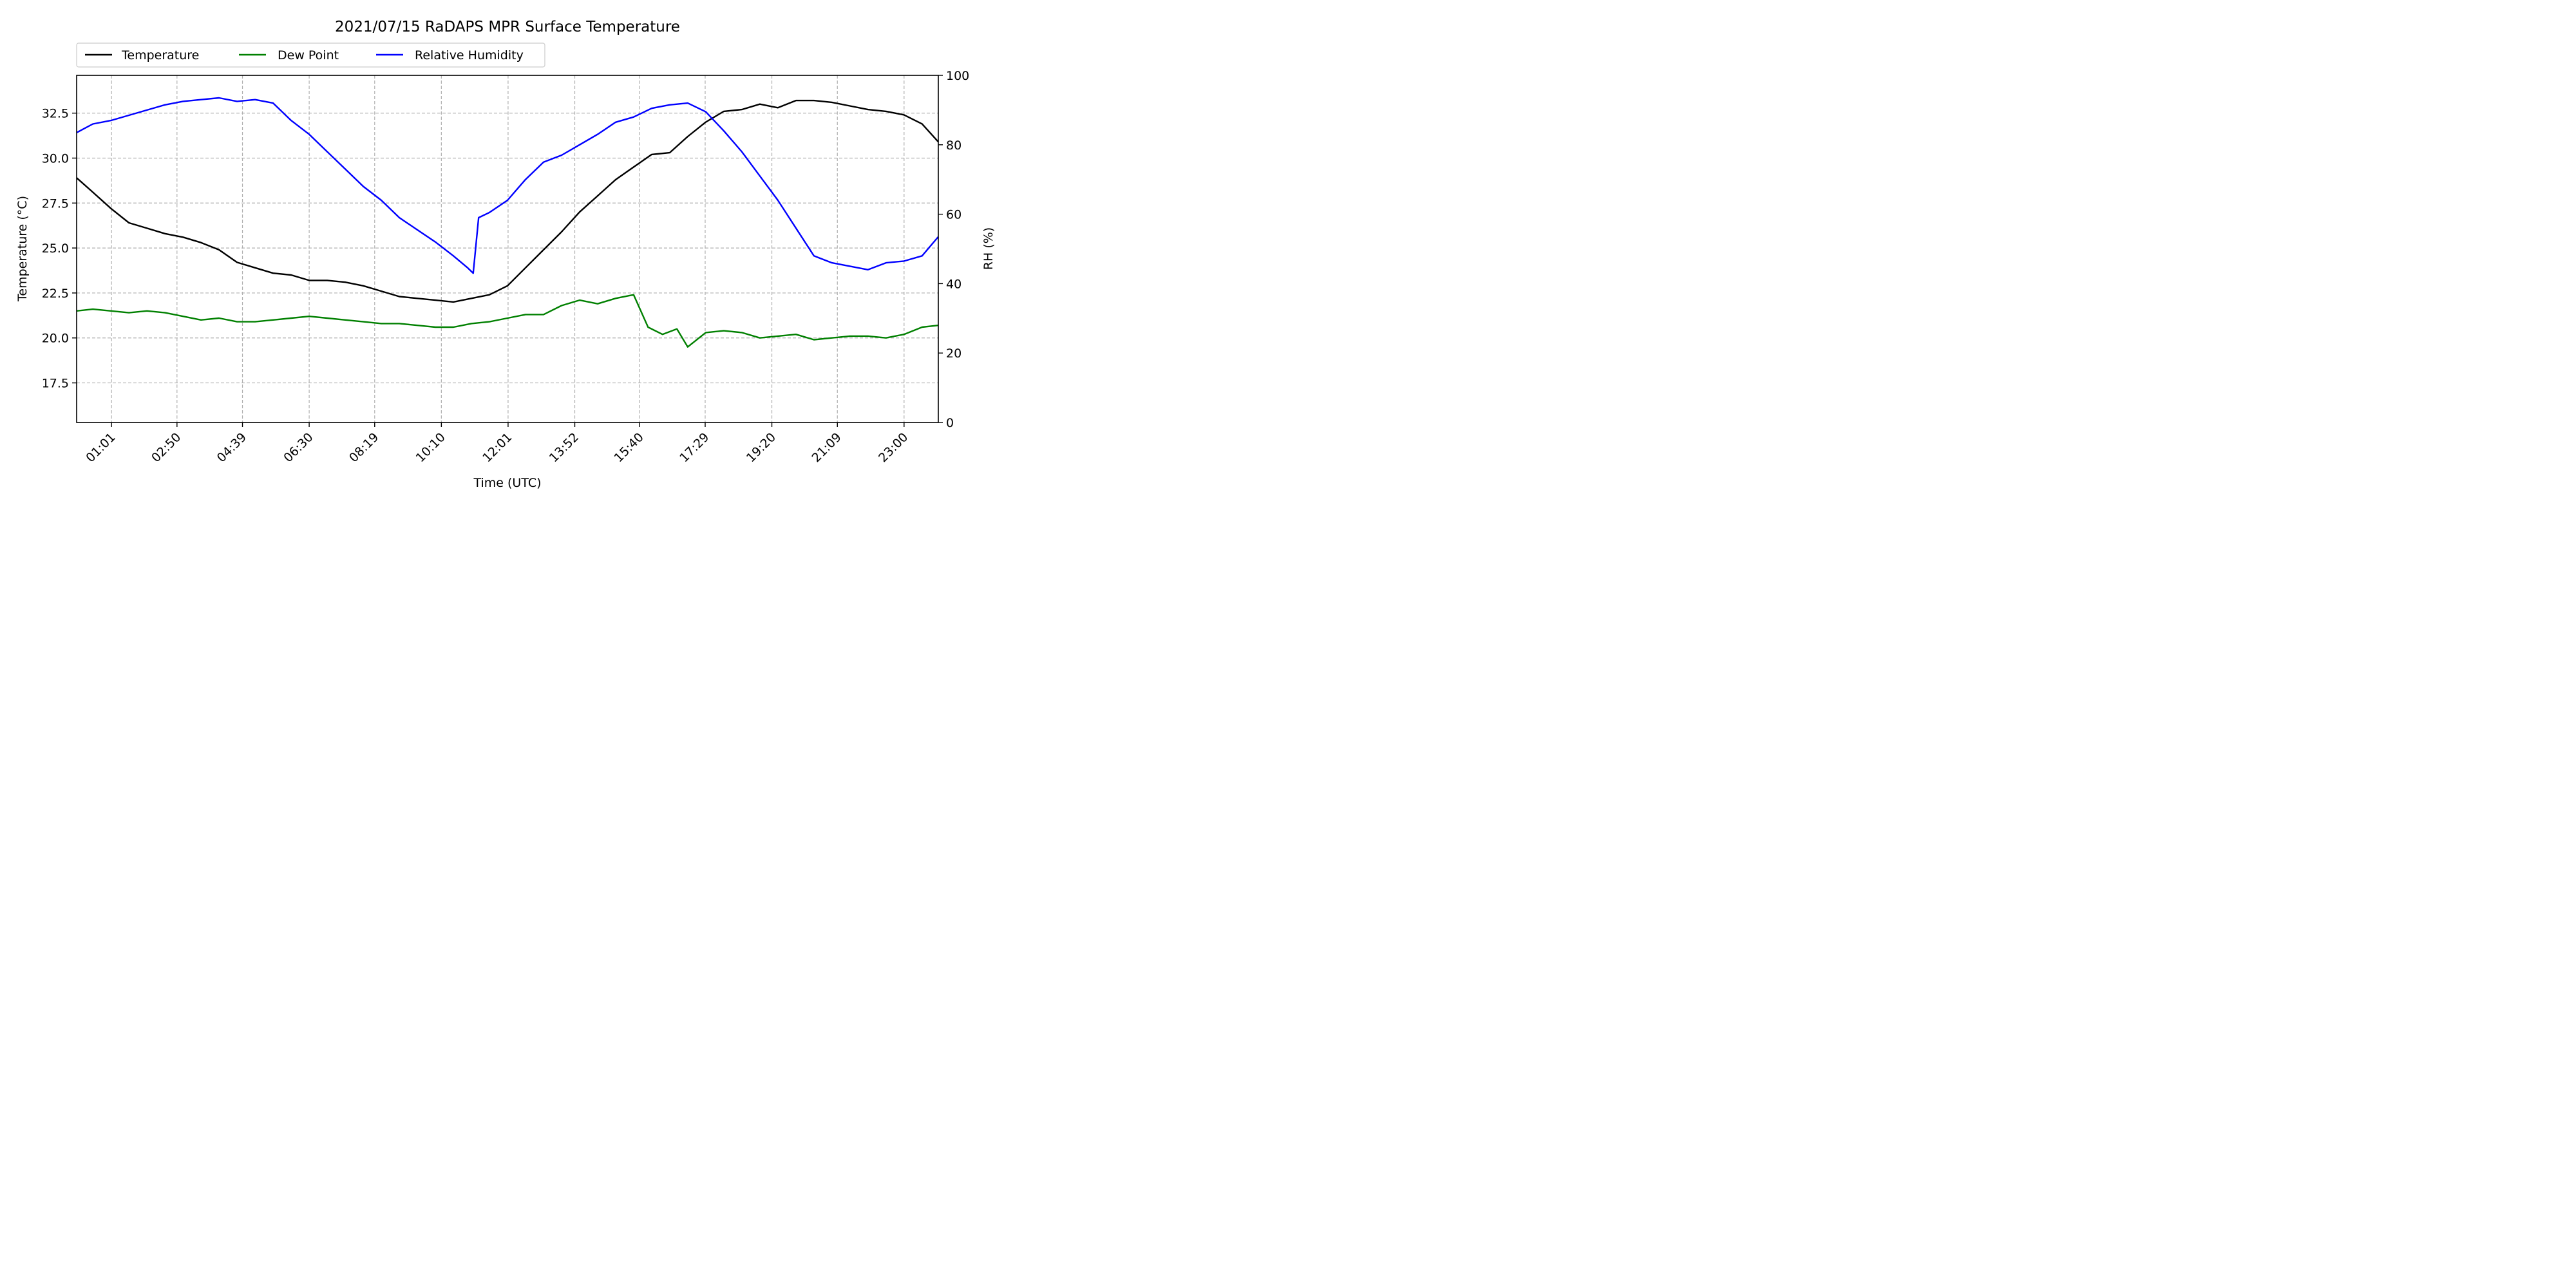 The height and width of the screenshot is (1288, 2576). What do you see at coordinates (56, 249) in the screenshot?
I see `y-tick-label: 25.0` at bounding box center [56, 249].